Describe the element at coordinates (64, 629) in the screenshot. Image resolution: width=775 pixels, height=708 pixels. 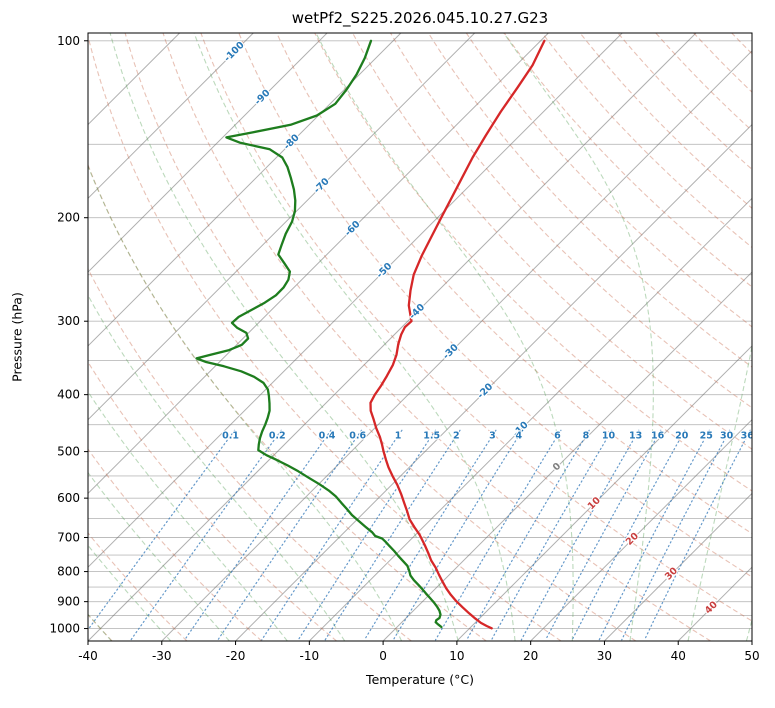
I see `y-tick-label: 1000` at that location.